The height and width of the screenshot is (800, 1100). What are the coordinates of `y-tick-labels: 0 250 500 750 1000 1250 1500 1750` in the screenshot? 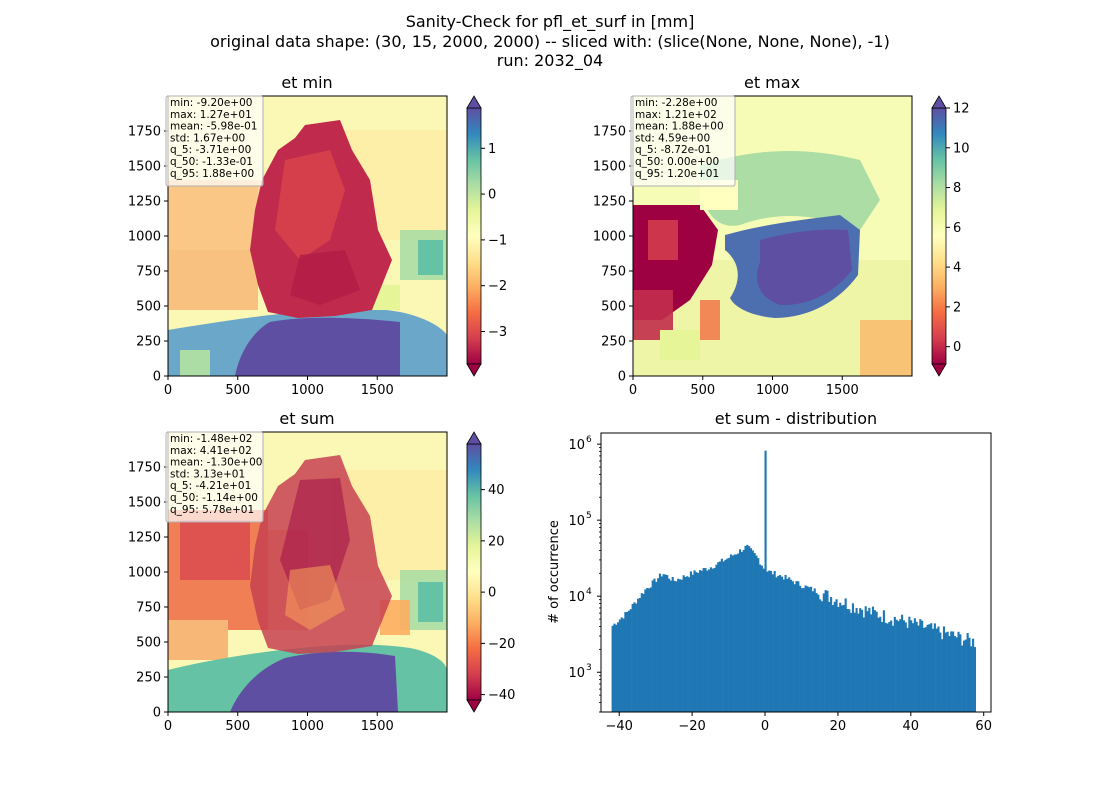 It's located at (148, 255).